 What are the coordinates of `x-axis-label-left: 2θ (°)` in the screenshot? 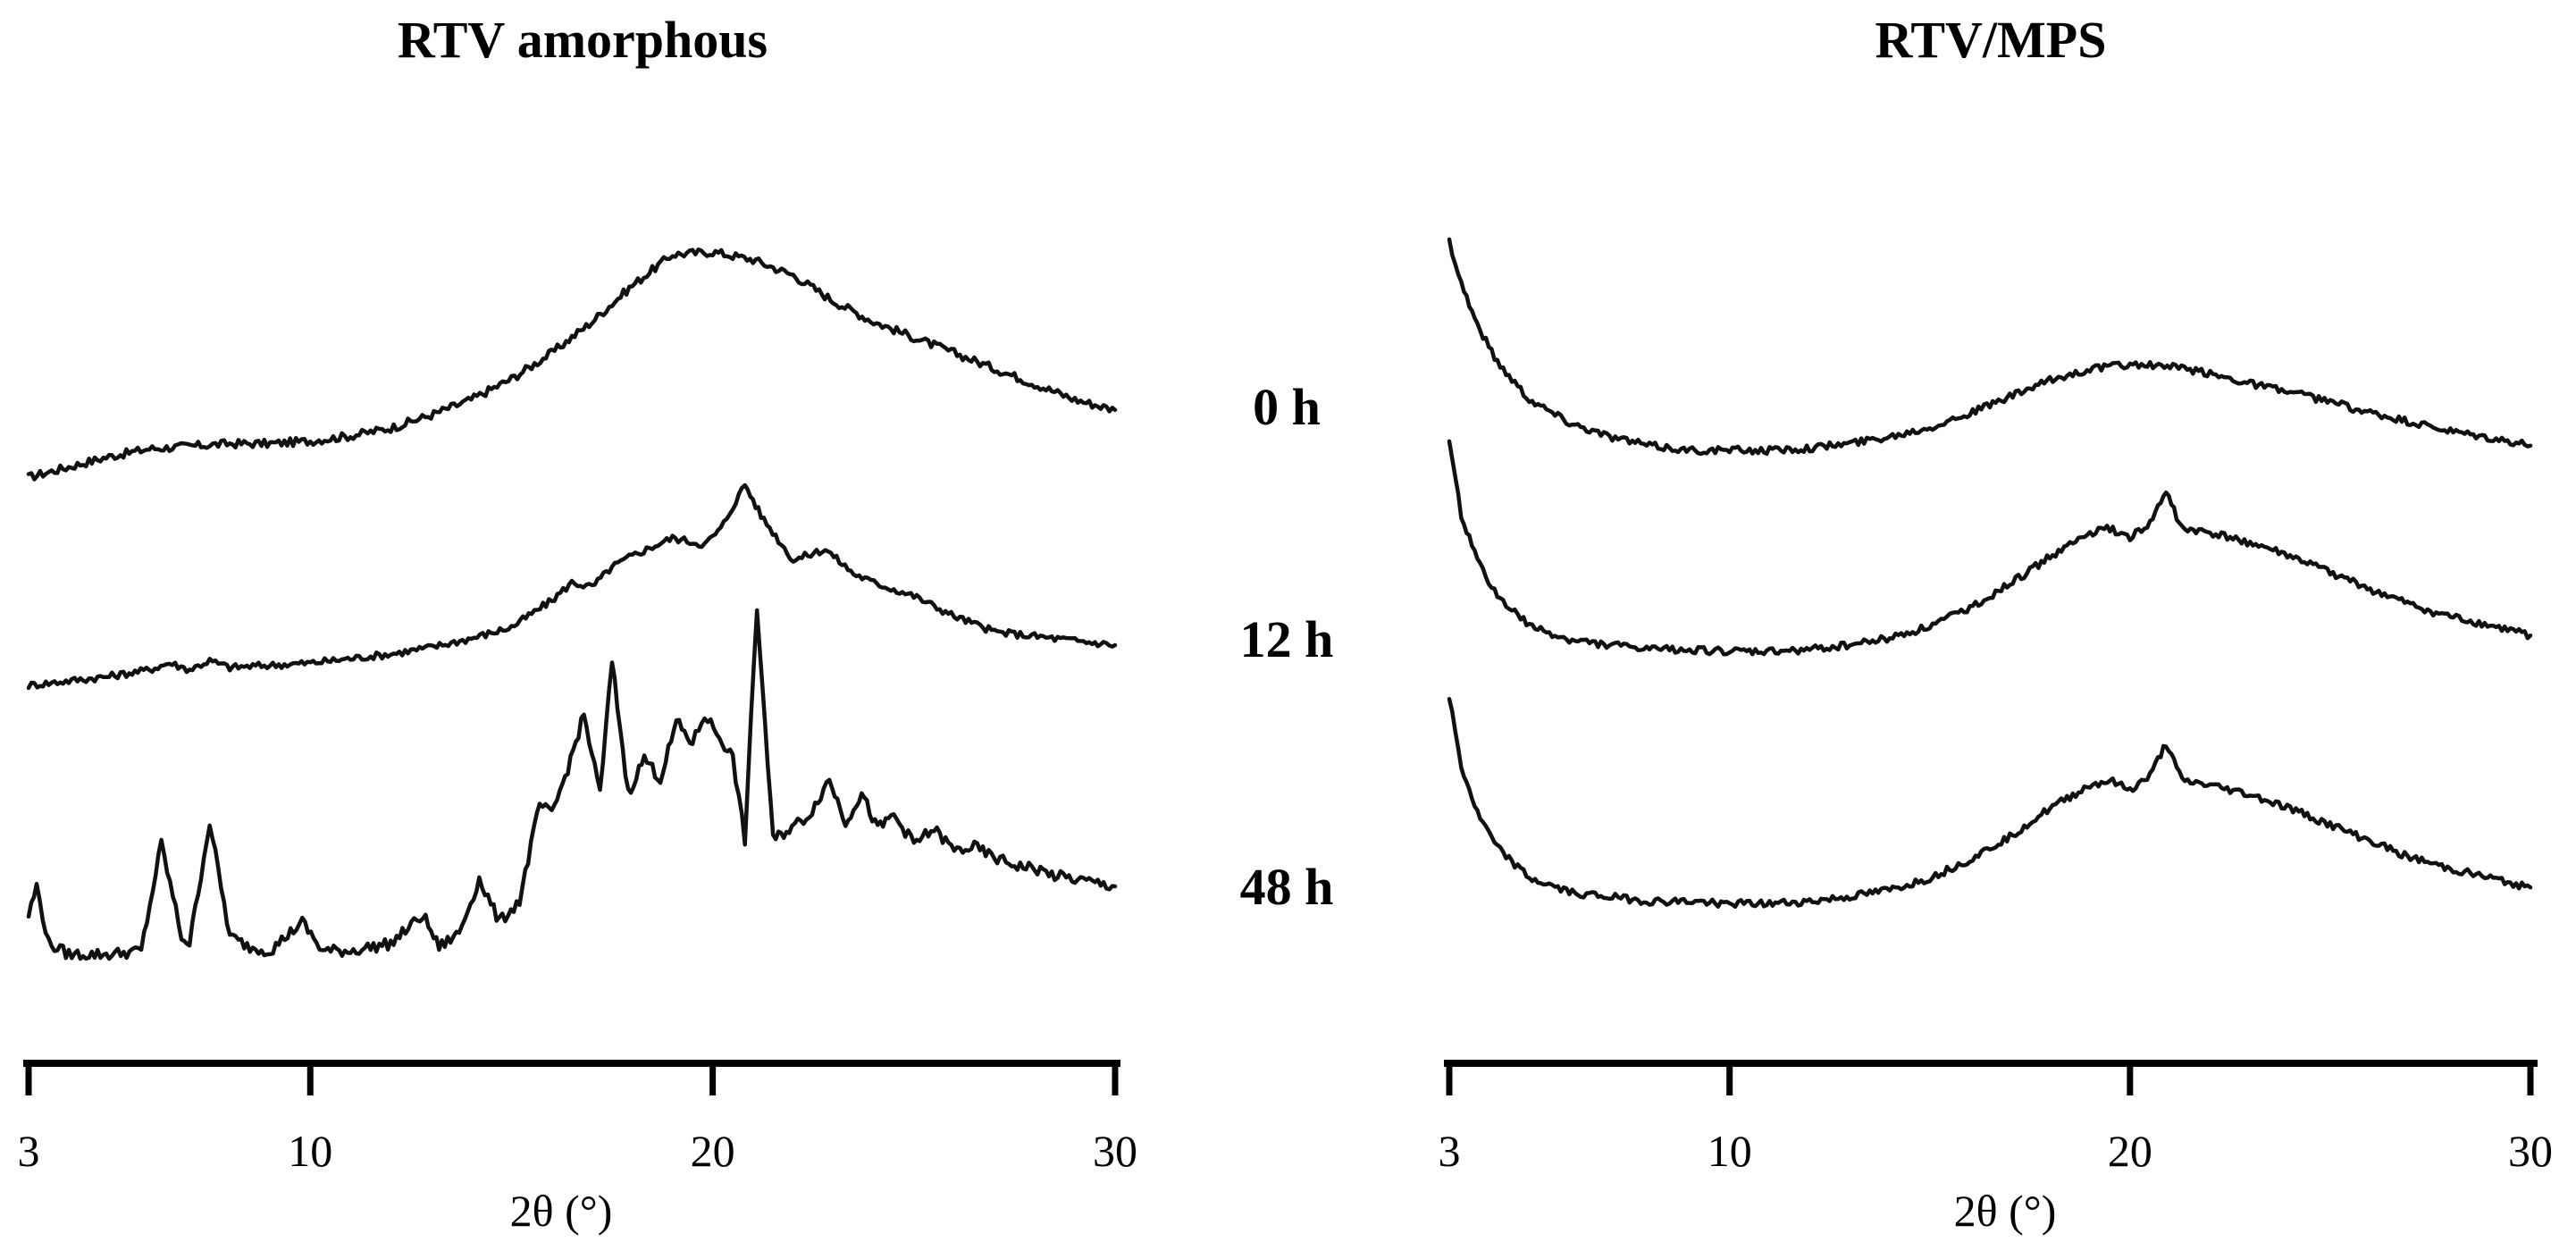 It's located at (561, 1211).